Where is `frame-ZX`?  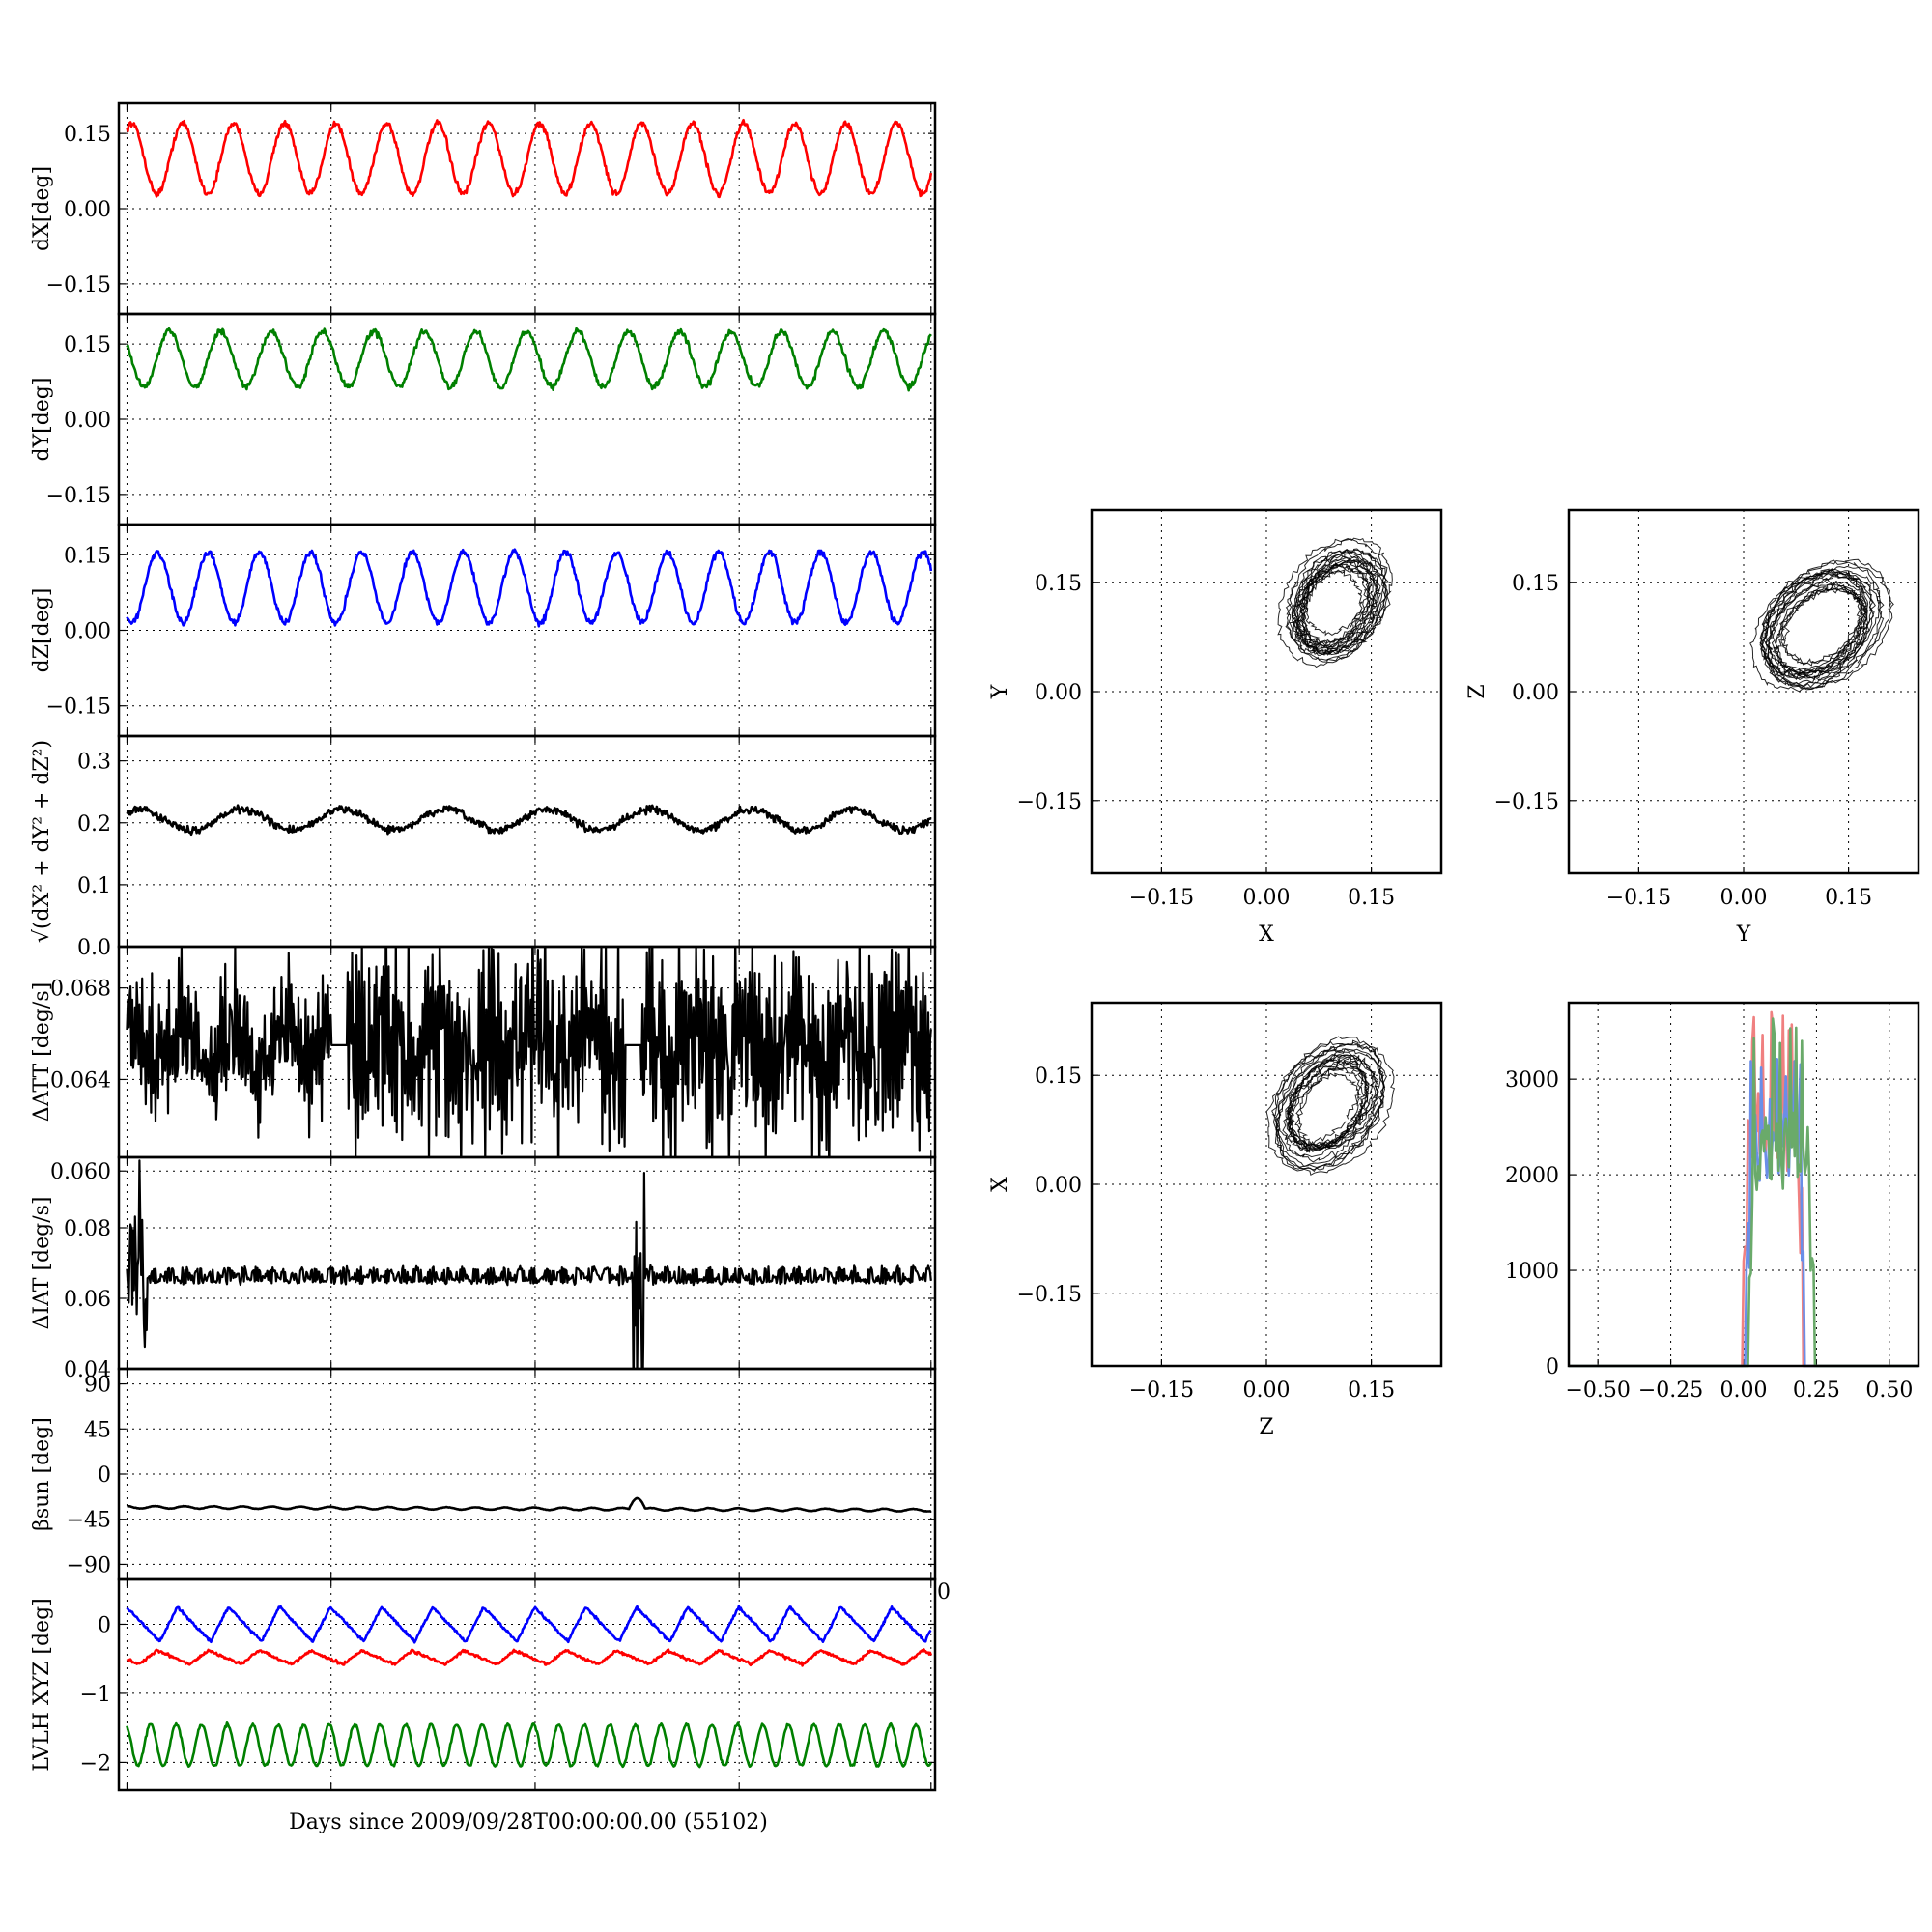 frame-ZX is located at coordinates (1266, 1184).